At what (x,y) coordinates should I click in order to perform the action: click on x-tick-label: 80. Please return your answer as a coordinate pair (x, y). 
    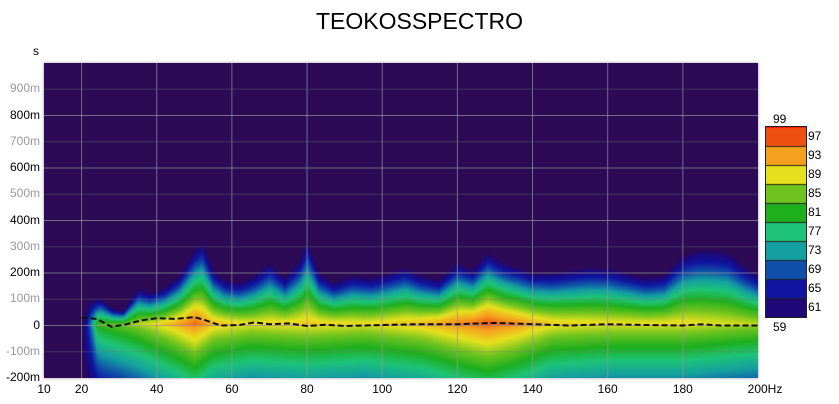
    Looking at the image, I should click on (307, 389).